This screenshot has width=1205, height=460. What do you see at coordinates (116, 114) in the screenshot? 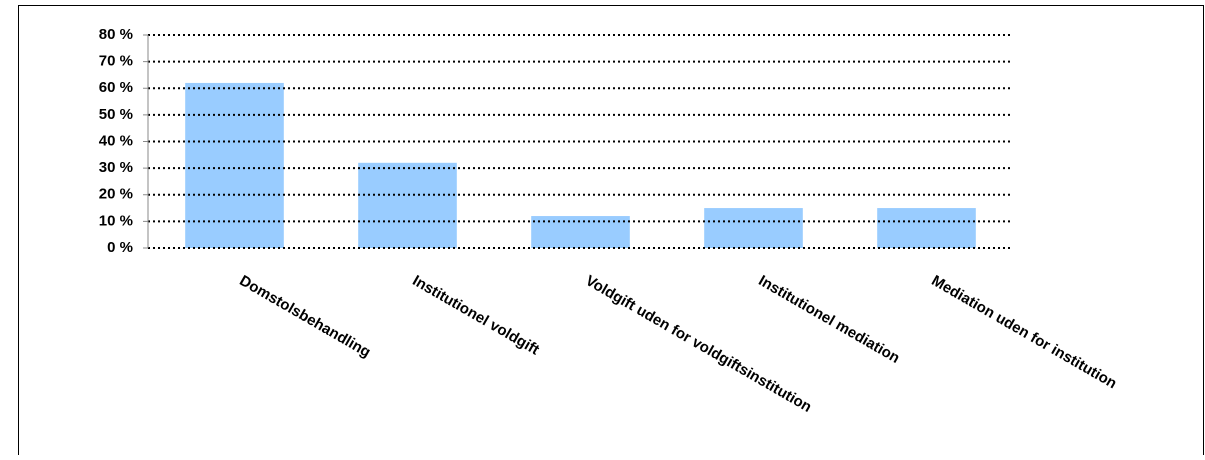
I see `y-tick-label: 50 %` at bounding box center [116, 114].